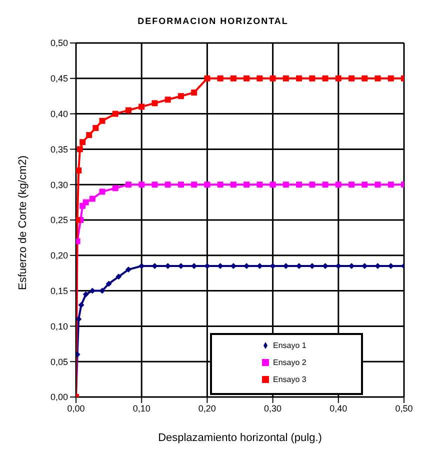 Image resolution: width=426 pixels, height=450 pixels. Describe the element at coordinates (289, 379) in the screenshot. I see `legend-label: Ensayo 3` at that location.